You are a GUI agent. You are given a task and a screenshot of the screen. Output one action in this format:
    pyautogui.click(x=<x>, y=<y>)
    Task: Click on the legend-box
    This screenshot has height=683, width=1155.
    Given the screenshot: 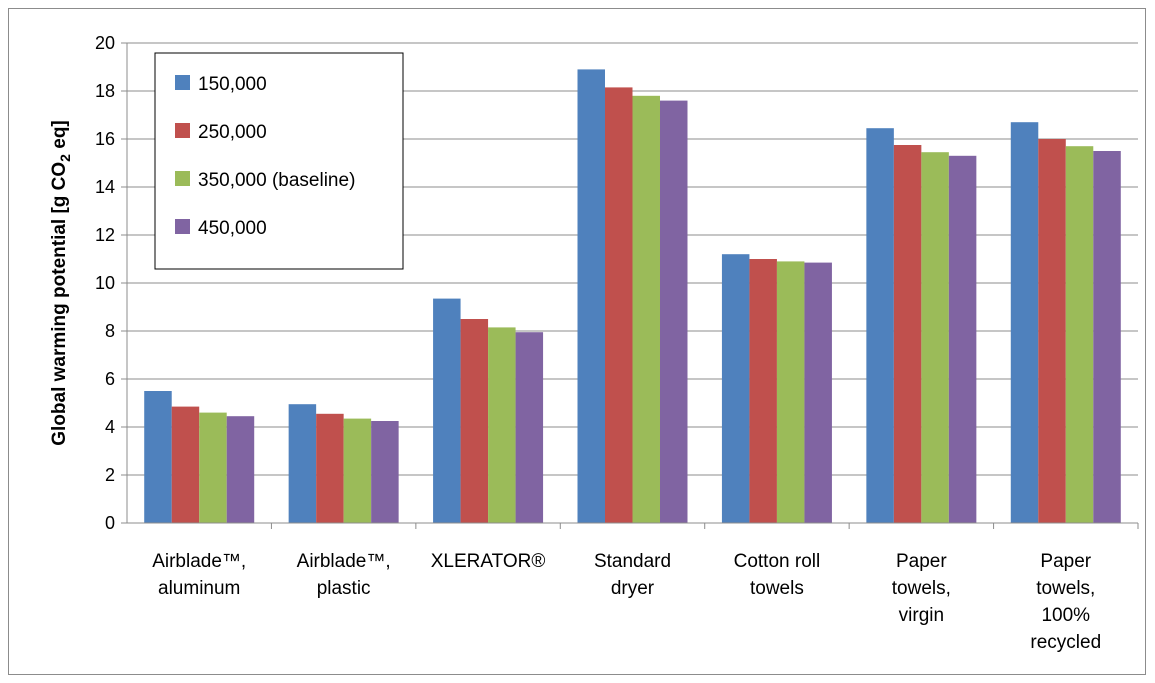 What is the action you would take?
    pyautogui.click(x=279, y=161)
    